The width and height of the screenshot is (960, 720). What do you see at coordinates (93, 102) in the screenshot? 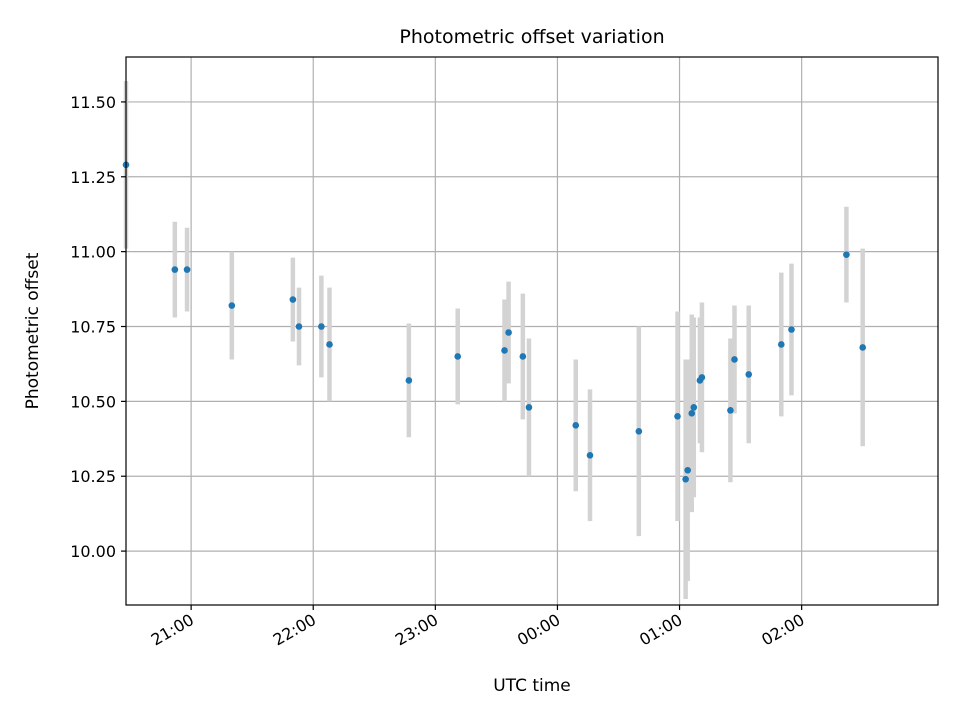
I see `y-tick-label: 11.50` at bounding box center [93, 102].